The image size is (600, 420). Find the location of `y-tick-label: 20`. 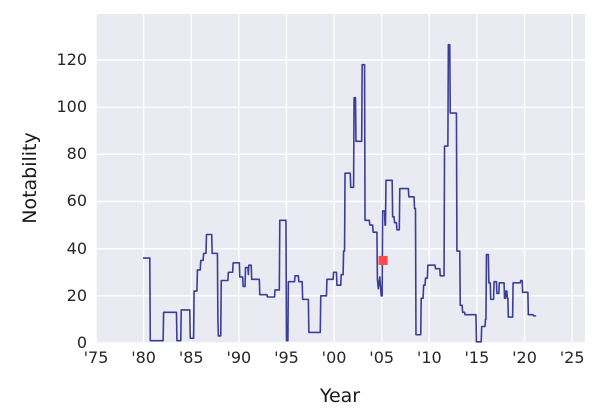

y-tick-label: 20 is located at coordinates (76, 295).